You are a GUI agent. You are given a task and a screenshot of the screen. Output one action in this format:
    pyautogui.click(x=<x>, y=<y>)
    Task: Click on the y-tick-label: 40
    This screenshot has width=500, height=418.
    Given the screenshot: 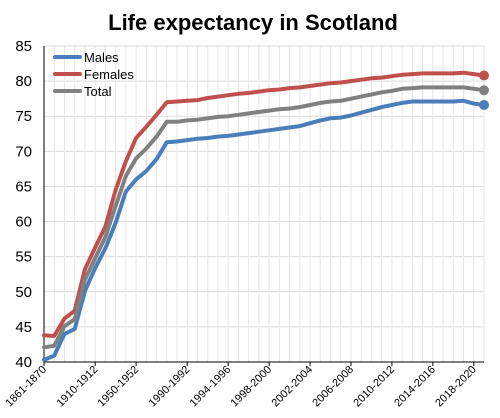 What is the action you would take?
    pyautogui.click(x=23, y=362)
    